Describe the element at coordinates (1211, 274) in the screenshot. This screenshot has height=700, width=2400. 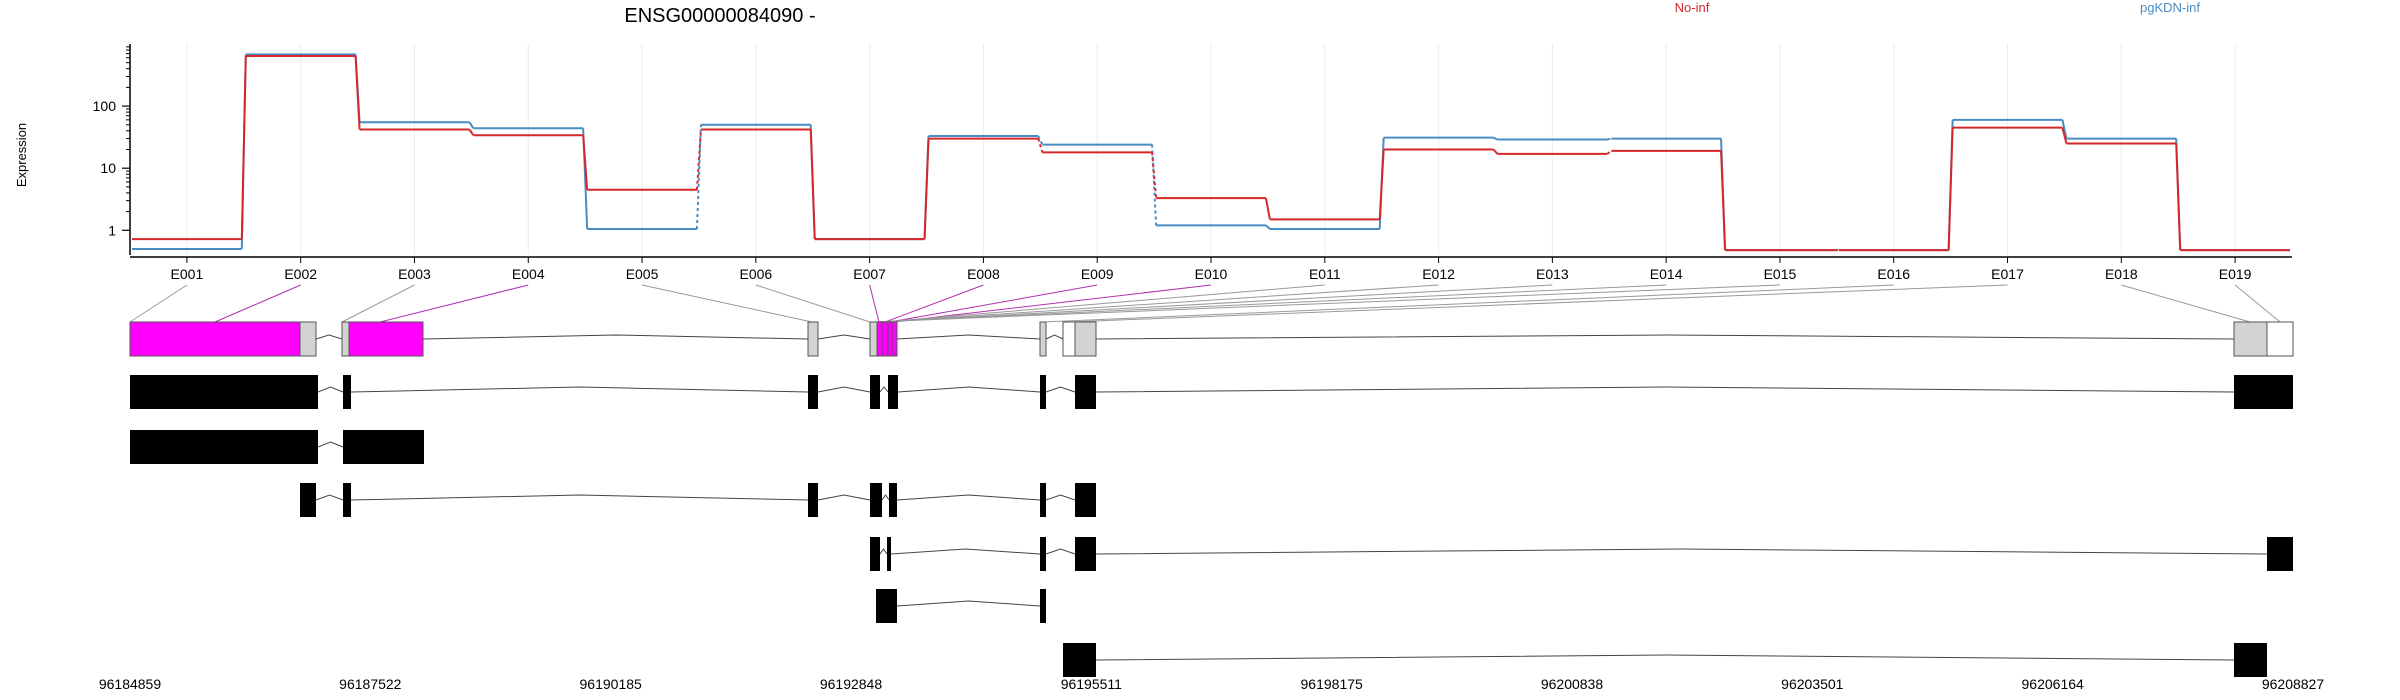
I see `x-tick-label-e010: E010` at that location.